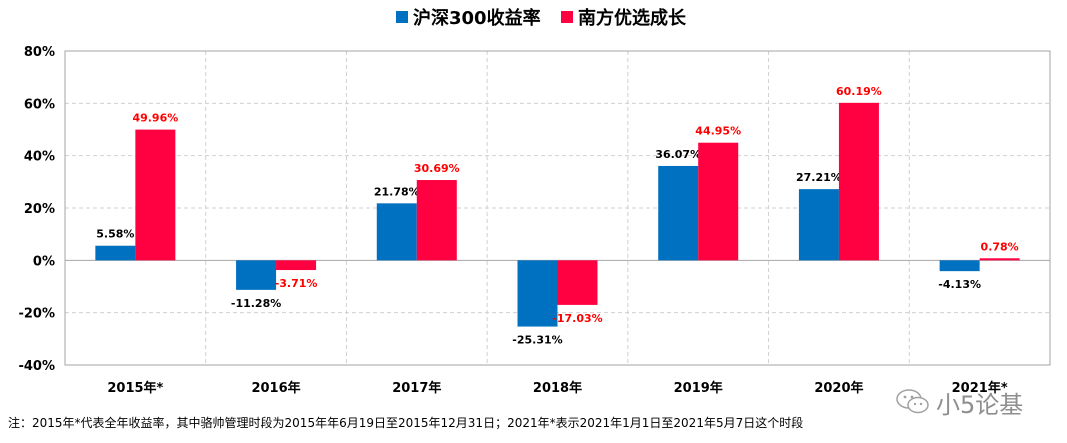 The image size is (1067, 443). Describe the element at coordinates (980, 388) in the screenshot. I see `x-tick-label: 2021年*` at that location.